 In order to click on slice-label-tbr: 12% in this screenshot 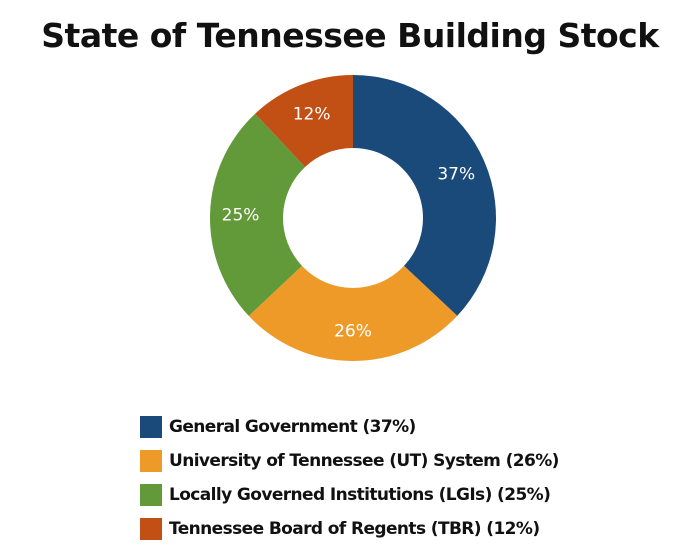, I will do `click(312, 114)`.